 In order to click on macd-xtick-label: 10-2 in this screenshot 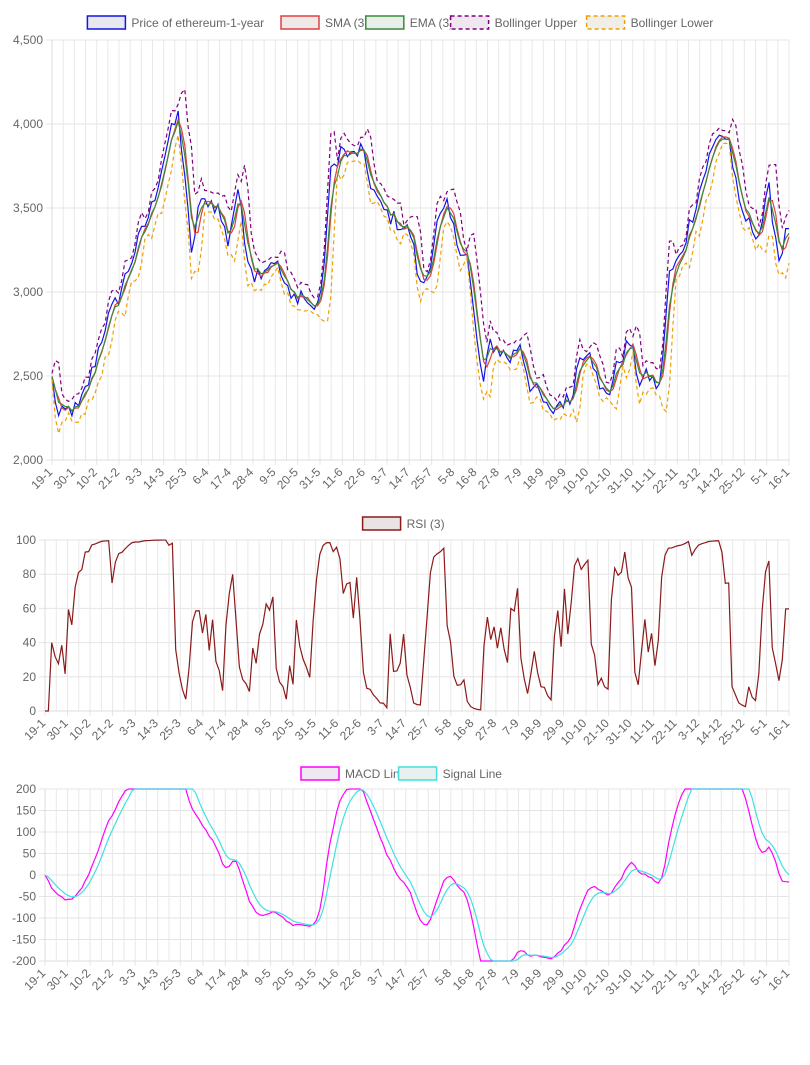, I will do `click(79, 979)`.